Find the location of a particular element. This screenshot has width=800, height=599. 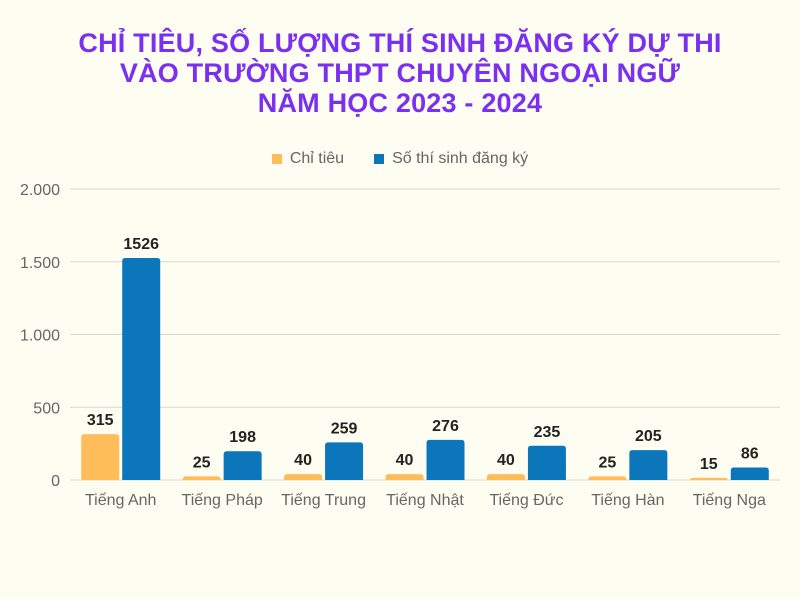

data-label: 235 is located at coordinates (547, 432).